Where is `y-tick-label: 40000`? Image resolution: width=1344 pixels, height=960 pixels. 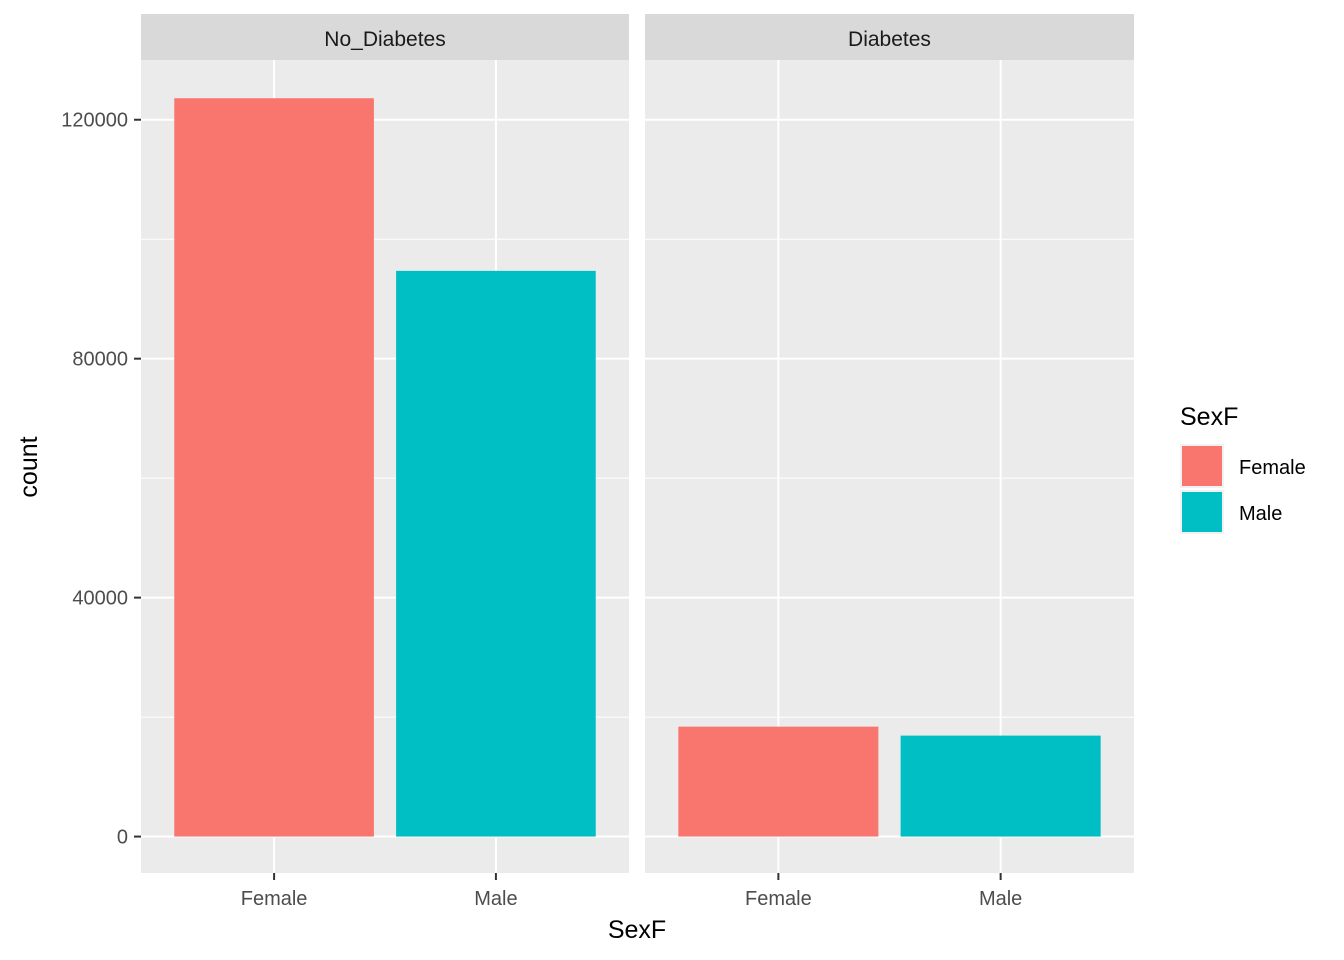 y-tick-label: 40000 is located at coordinates (100, 599).